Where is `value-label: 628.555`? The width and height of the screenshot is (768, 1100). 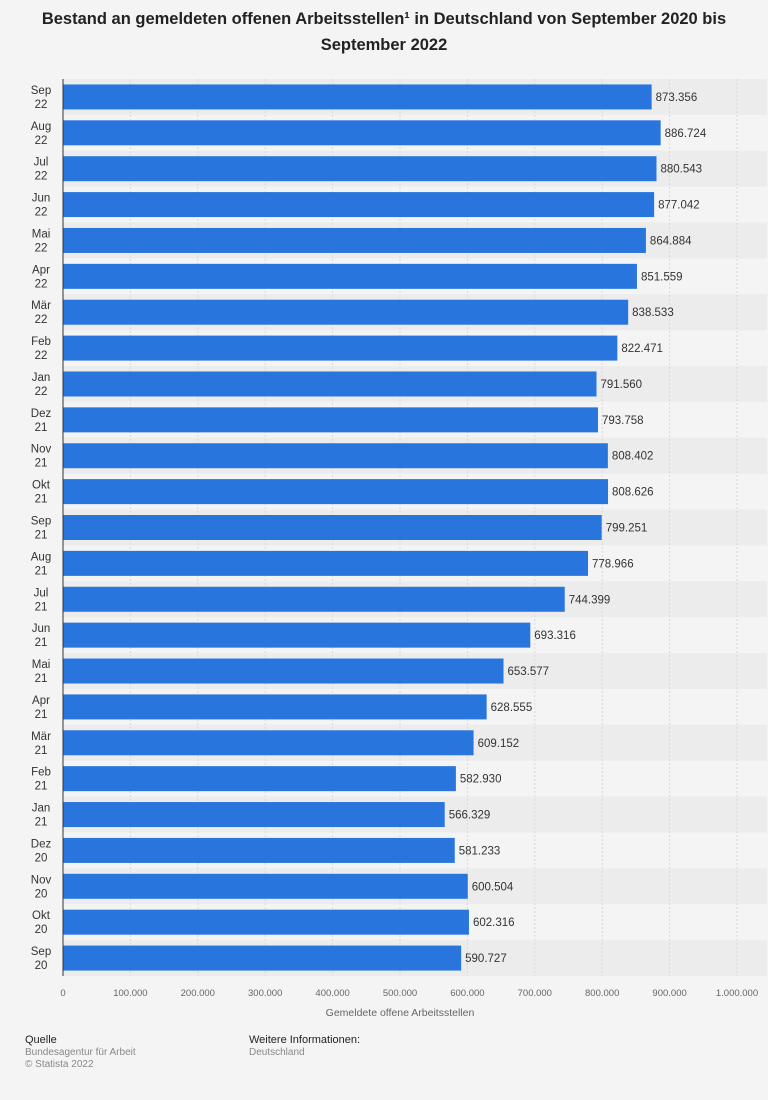
value-label: 628.555 is located at coordinates (512, 708).